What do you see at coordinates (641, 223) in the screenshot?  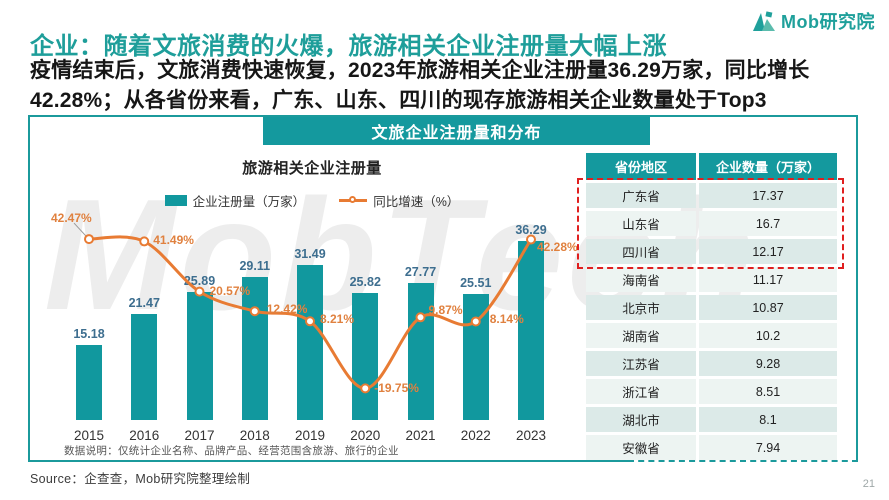 I see `table-cell: 山东省` at bounding box center [641, 223].